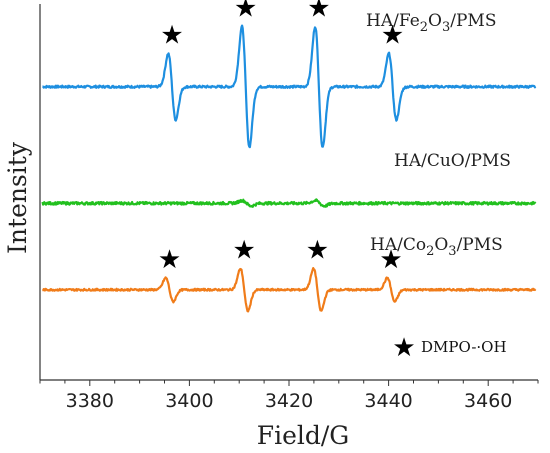 Image resolution: width=550 pixels, height=453 pixels. What do you see at coordinates (452, 161) in the screenshot?
I see `series-label-2: HA/CuO/PMS` at bounding box center [452, 161].